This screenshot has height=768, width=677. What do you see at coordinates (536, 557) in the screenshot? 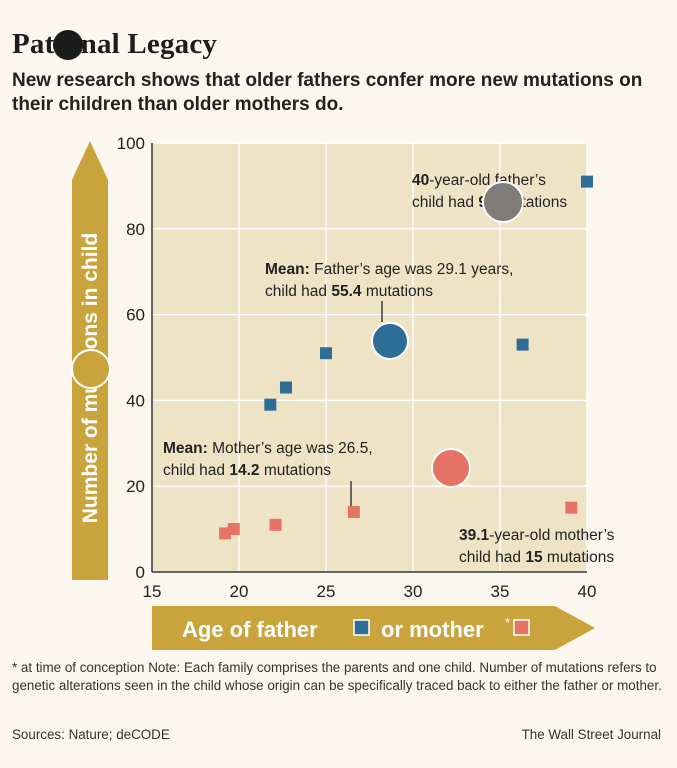
I see `mother-39-annotation-line2: child had 15 mutations` at bounding box center [536, 557].